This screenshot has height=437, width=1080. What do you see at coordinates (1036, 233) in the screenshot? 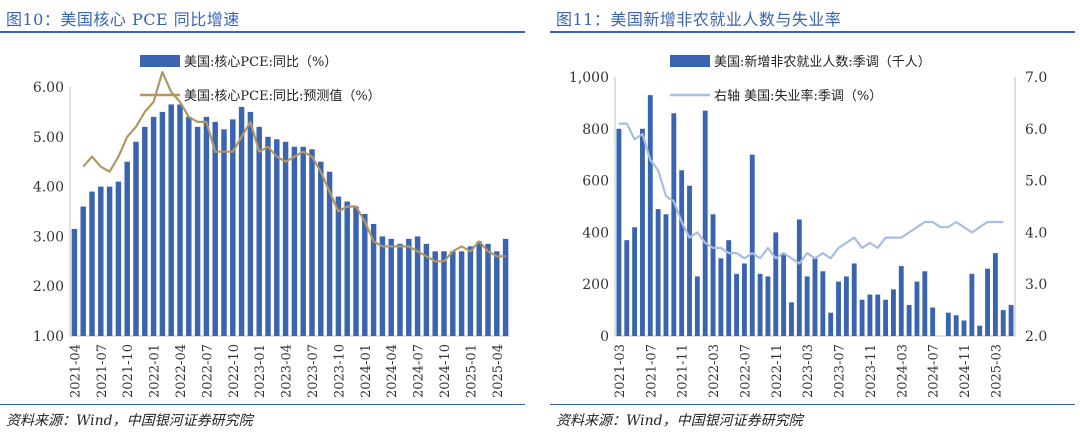
I see `y2-tick-label: 4.0` at bounding box center [1036, 233].